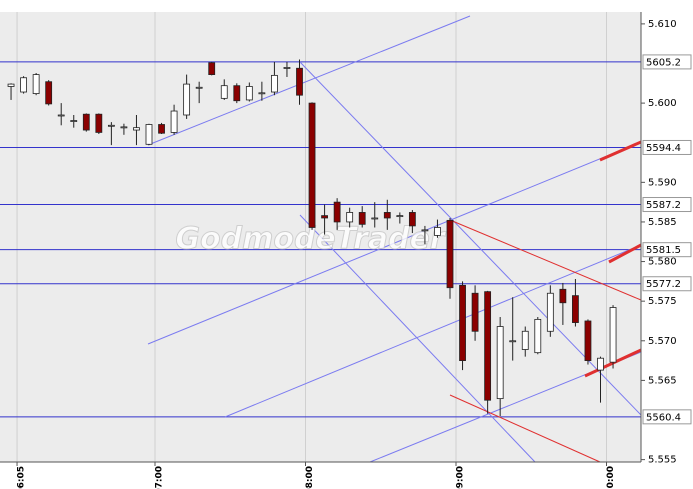 The image size is (693, 489). Describe the element at coordinates (662, 103) in the screenshot. I see `y-tick-label: 5.600` at that location.